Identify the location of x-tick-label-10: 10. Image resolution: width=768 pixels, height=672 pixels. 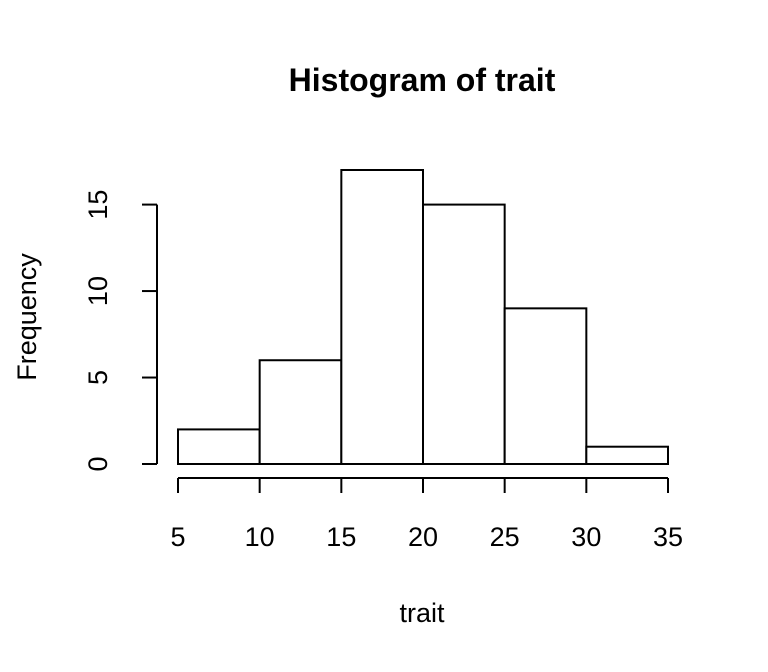
(260, 537).